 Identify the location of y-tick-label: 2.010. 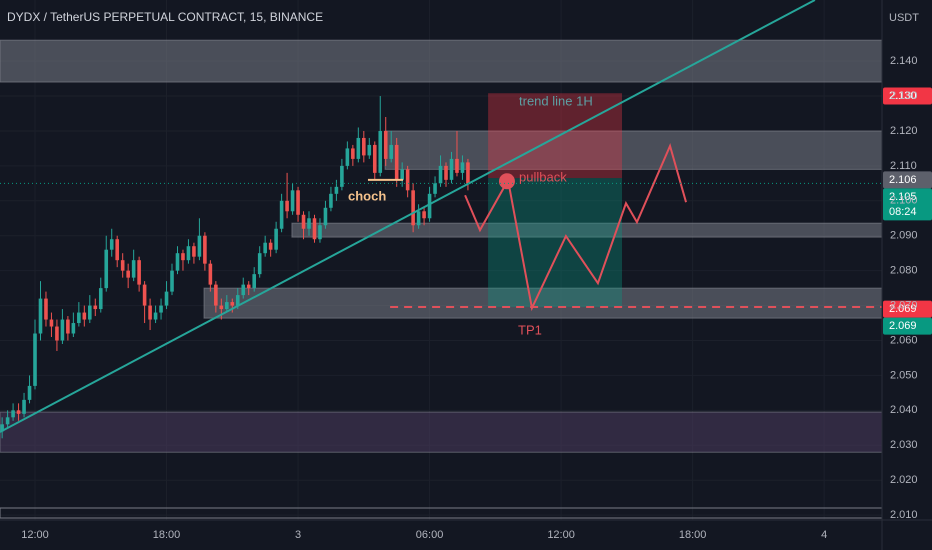
(904, 515).